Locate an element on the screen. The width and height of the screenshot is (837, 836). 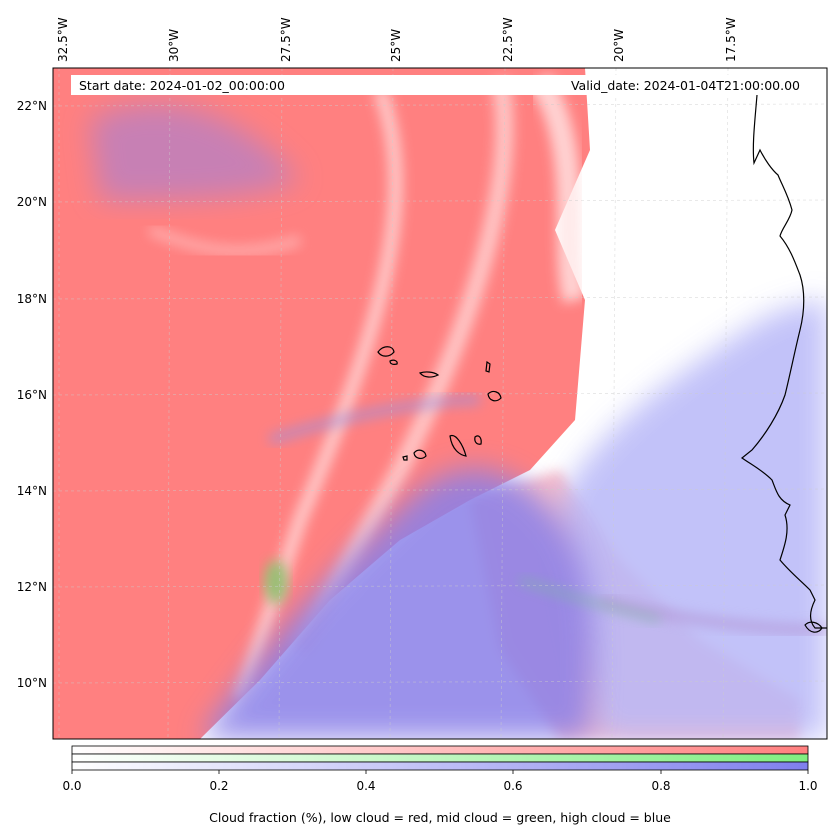
colorbar-tick-label: 0.8 is located at coordinates (660, 786).